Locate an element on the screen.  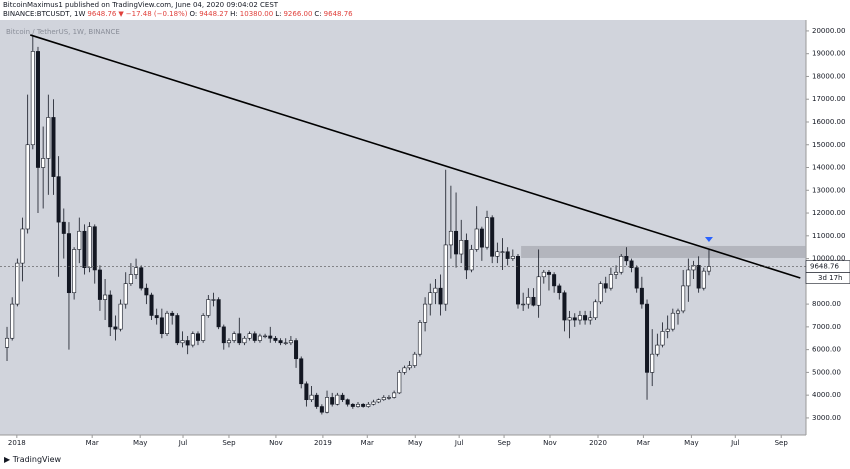
y-tick-label: 3000.00 is located at coordinates (826, 418).